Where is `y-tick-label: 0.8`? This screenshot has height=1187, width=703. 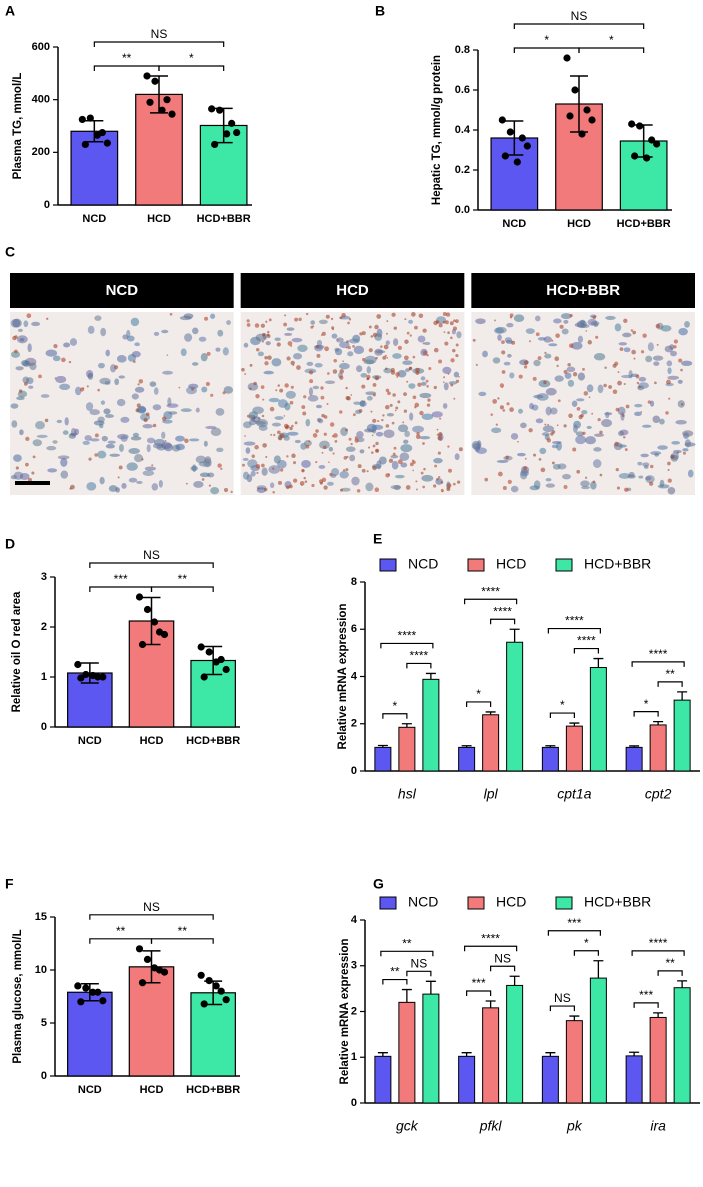 y-tick-label: 0.8 is located at coordinates (462, 50).